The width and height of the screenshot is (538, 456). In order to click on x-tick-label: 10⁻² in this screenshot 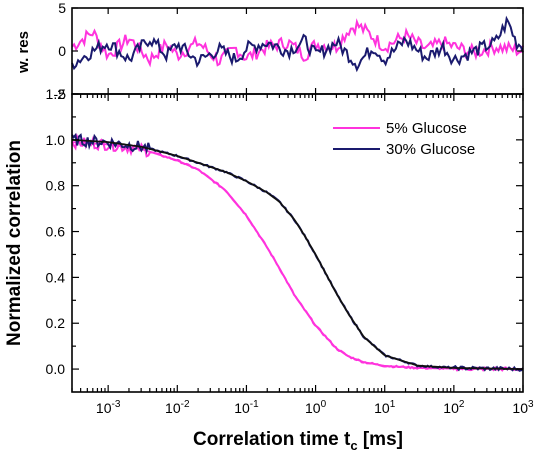, I will do `click(177, 407)`.